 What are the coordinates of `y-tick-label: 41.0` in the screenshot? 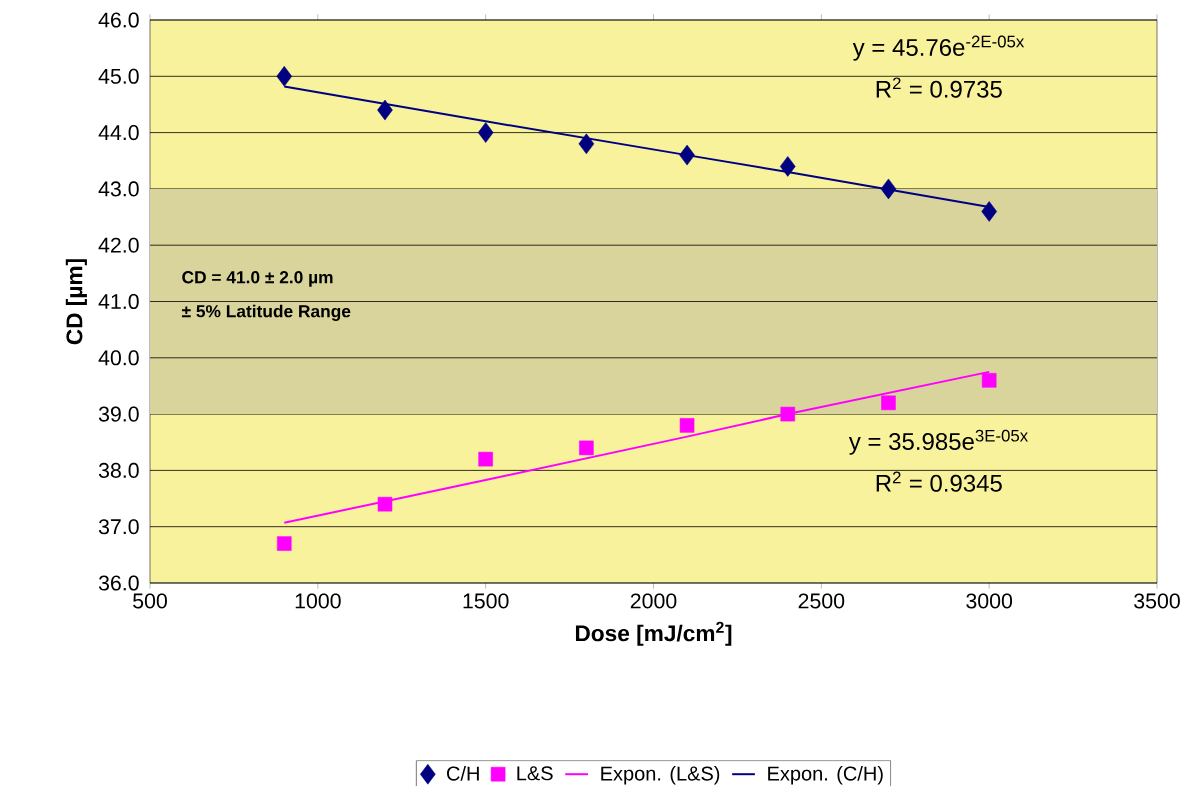 It's located at (118, 301).